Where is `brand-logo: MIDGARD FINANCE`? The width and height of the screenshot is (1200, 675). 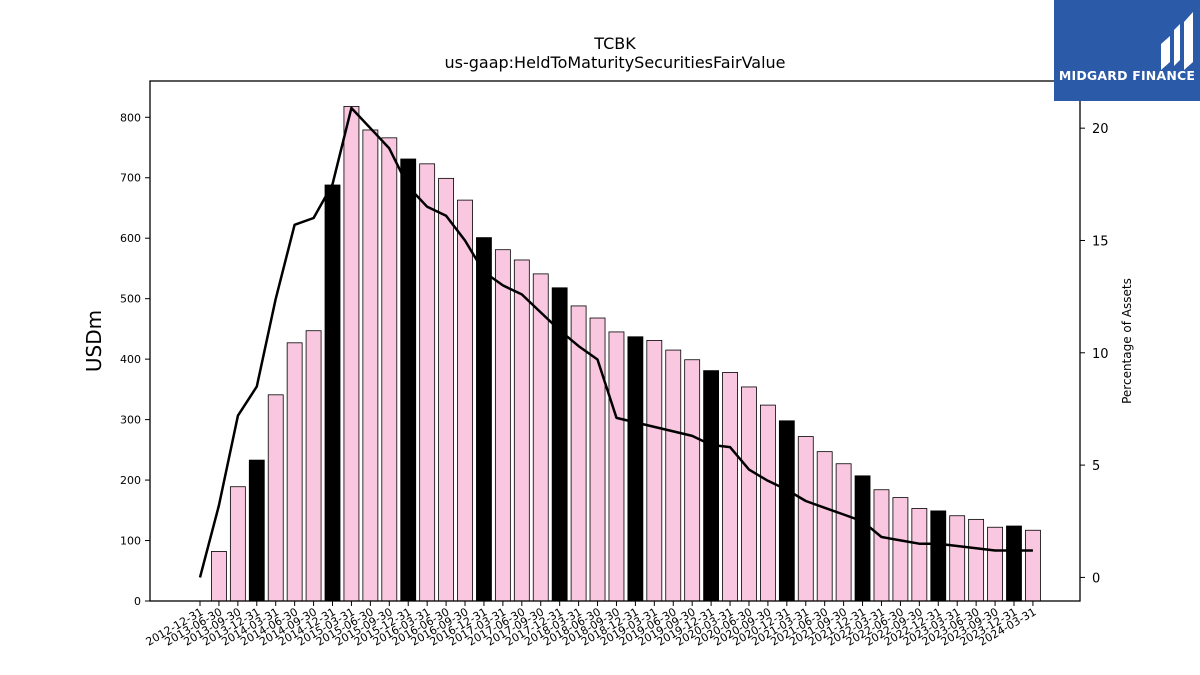 brand-logo: MIDGARD FINANCE is located at coordinates (1127, 50).